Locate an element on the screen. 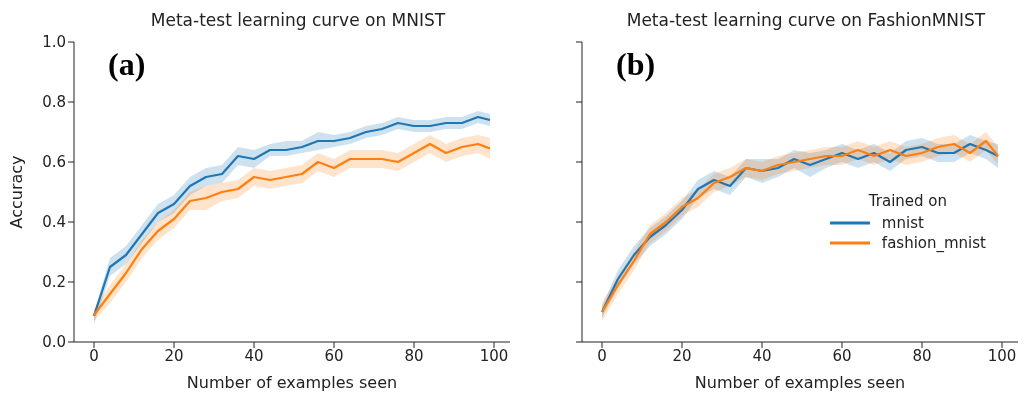 This screenshot has height=398, width=1033. y-tick-label: 0.2 is located at coordinates (54, 282).